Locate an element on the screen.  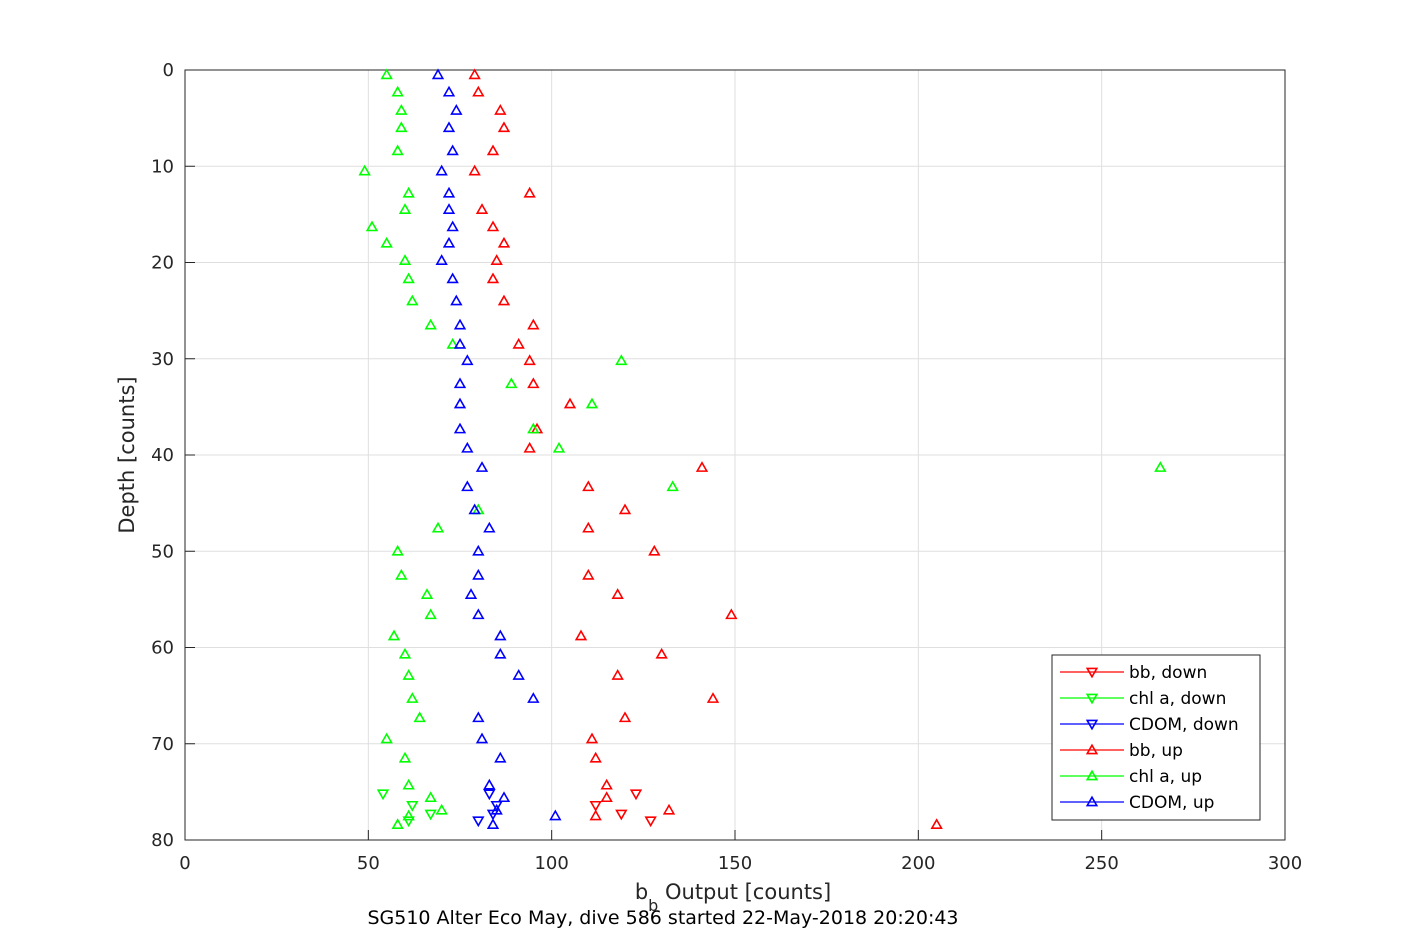
y-tick-label: 60 is located at coordinates (162, 648).